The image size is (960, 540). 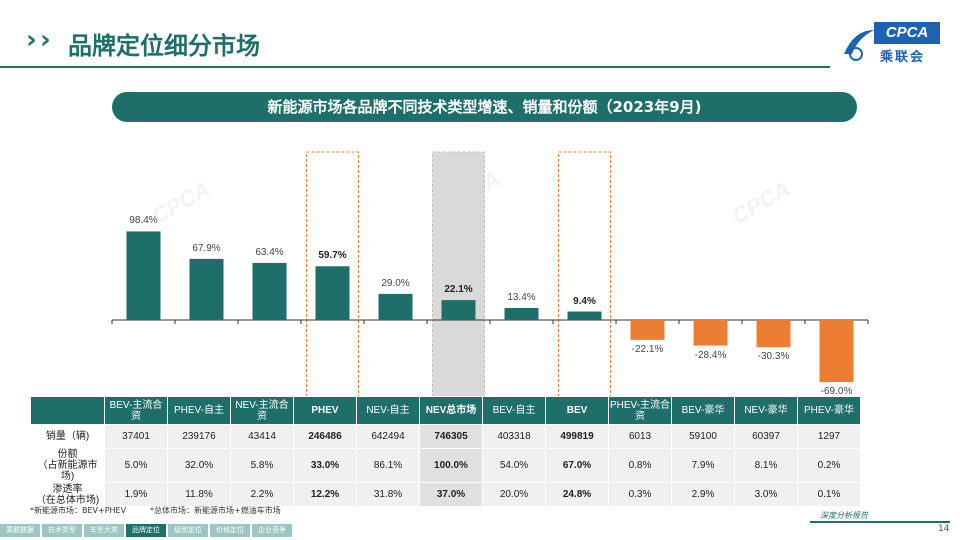 What do you see at coordinates (944, 529) in the screenshot?
I see `page-number: 14` at bounding box center [944, 529].